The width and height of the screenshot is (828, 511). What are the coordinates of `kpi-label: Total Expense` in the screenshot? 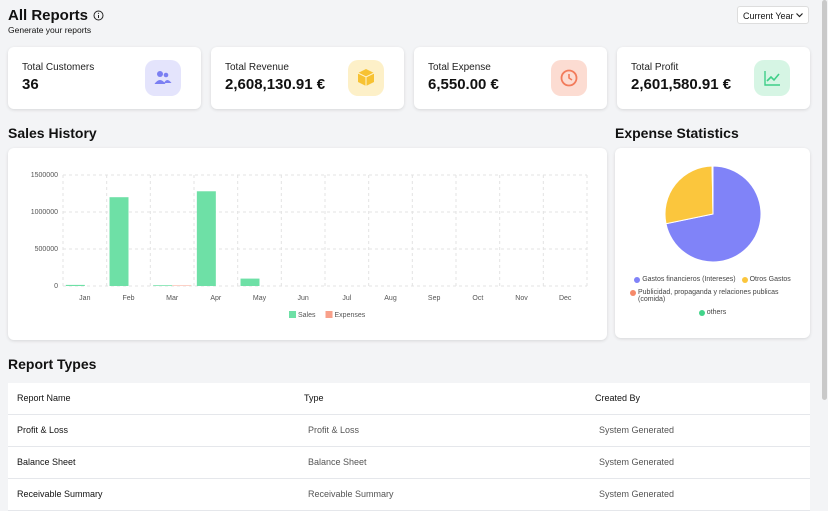 It's located at (459, 67).